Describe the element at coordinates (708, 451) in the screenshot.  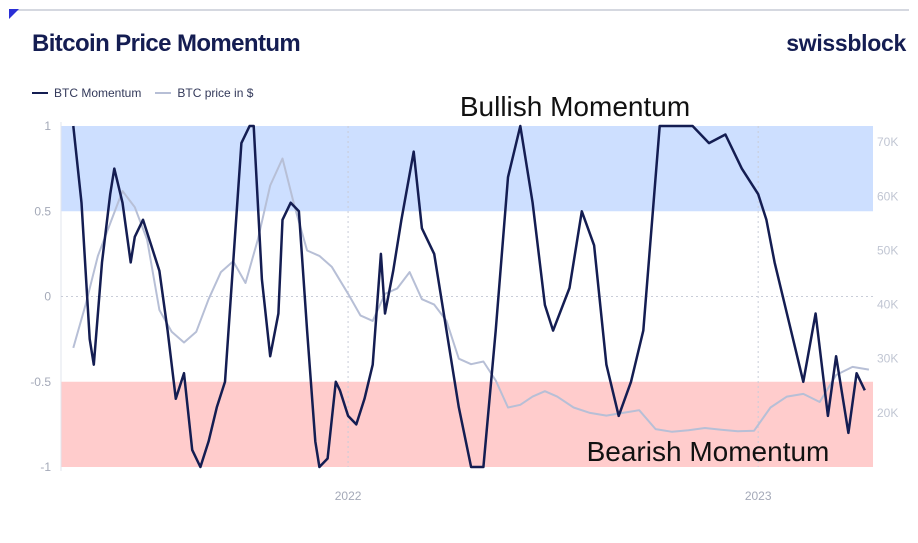
I see `annotation-bearish: Bearish Momentum` at that location.